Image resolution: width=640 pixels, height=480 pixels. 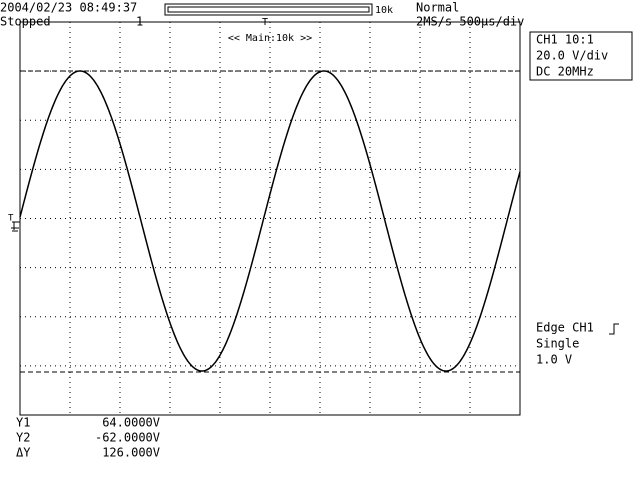 What do you see at coordinates (554, 360) in the screenshot?
I see `trigger-level: 1.0 V` at bounding box center [554, 360].